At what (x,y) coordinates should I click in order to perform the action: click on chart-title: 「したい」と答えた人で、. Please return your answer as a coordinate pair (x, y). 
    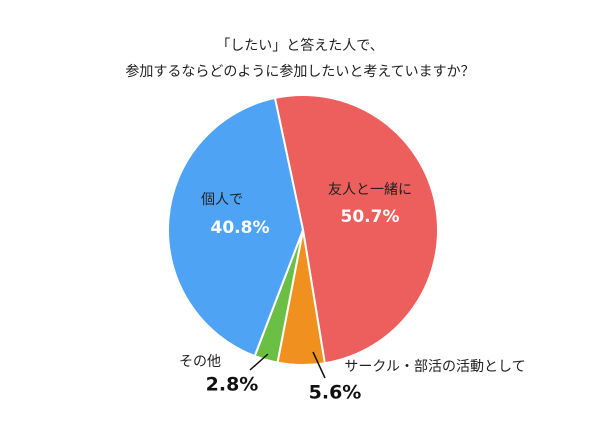
    Looking at the image, I should click on (299, 45).